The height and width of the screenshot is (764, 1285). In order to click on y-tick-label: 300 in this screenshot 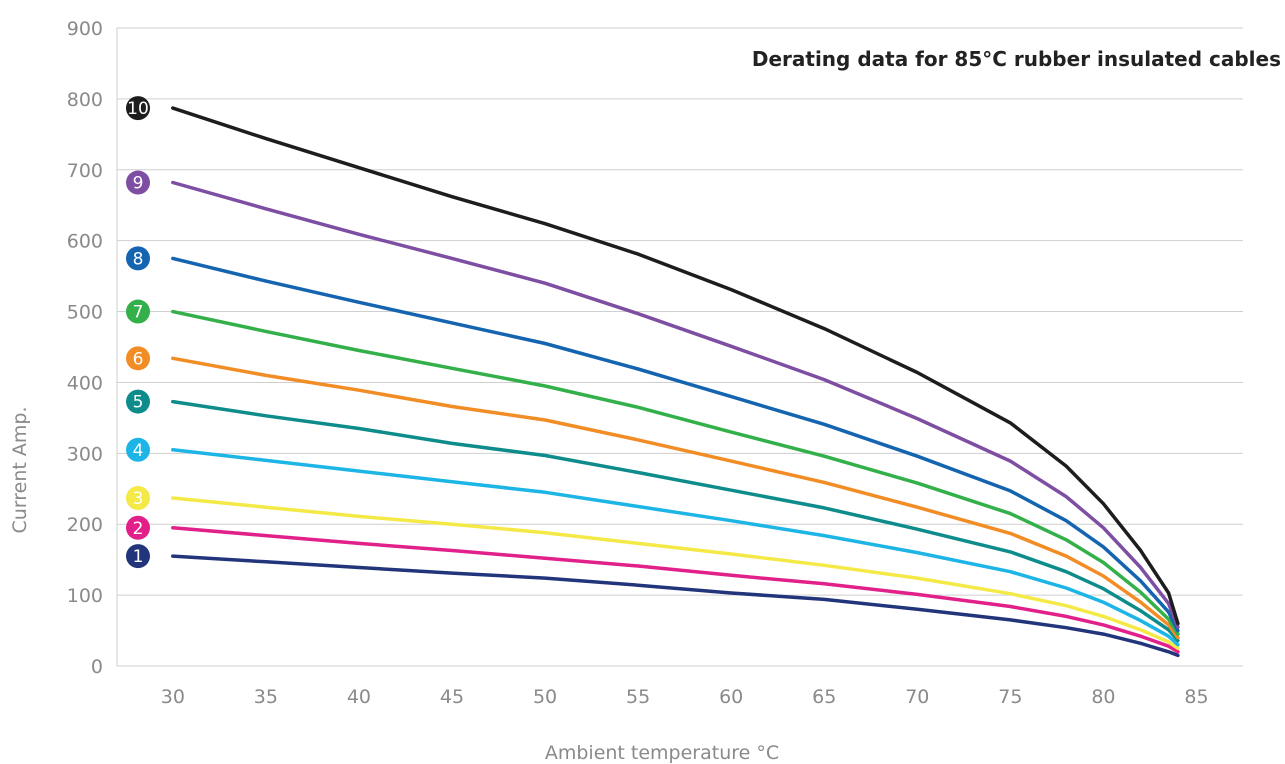, I will do `click(85, 454)`.